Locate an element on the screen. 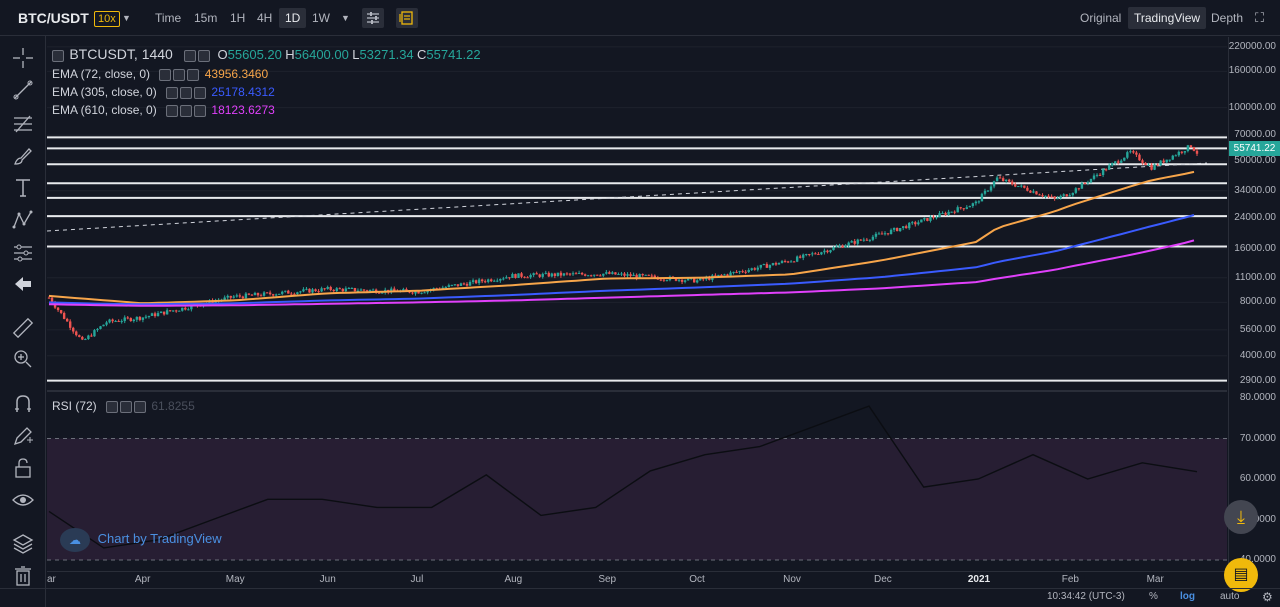 The image size is (1280, 607). interval-1h: 1H is located at coordinates (238, 18).